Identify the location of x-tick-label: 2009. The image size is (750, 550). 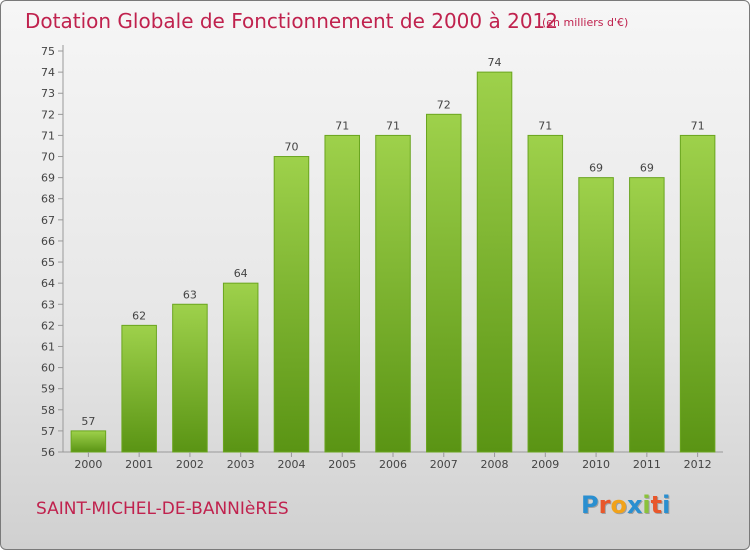
(545, 464).